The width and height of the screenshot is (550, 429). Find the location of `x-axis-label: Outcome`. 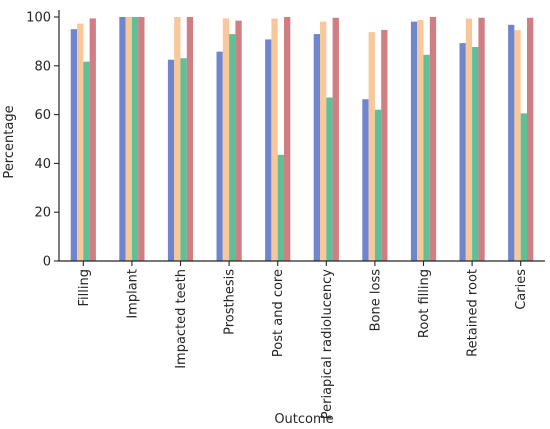

x-axis-label: Outcome is located at coordinates (303, 419).